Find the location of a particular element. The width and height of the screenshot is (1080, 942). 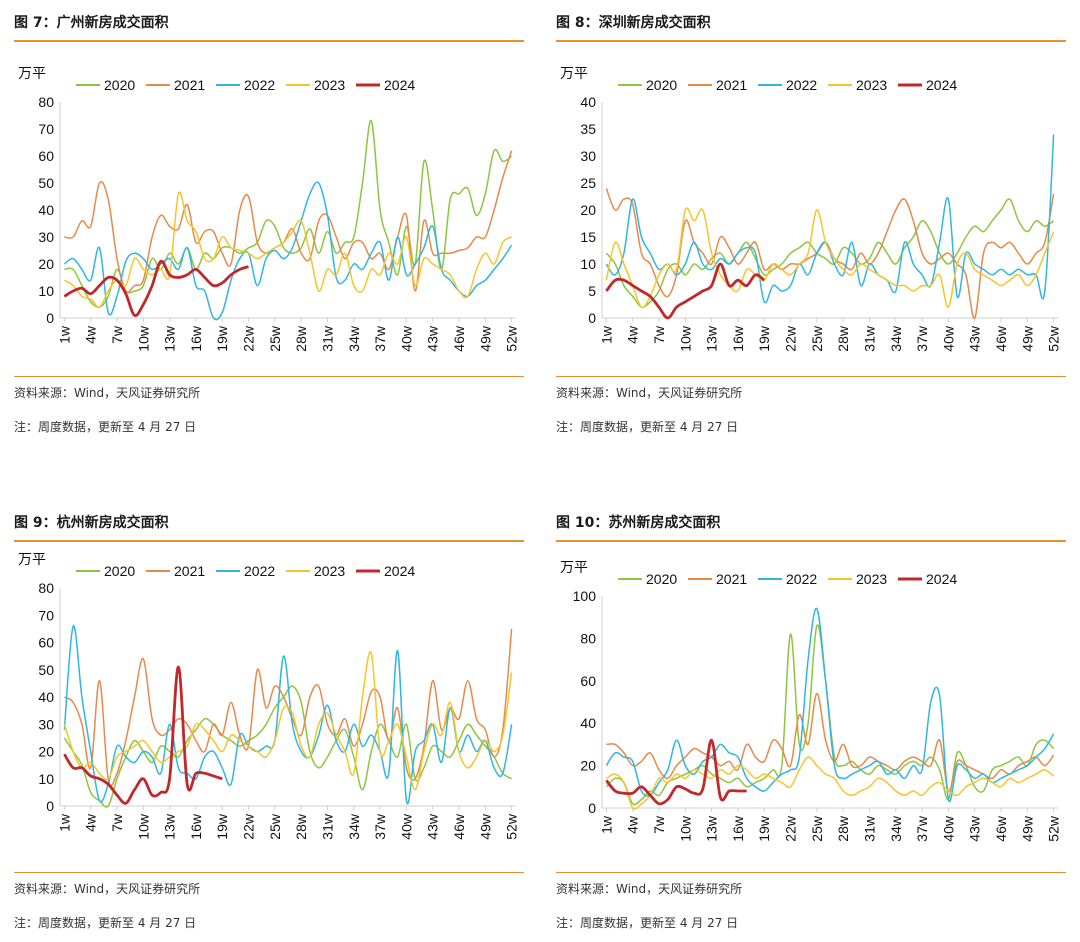

x-tick-label: 4w is located at coordinates (91, 334).